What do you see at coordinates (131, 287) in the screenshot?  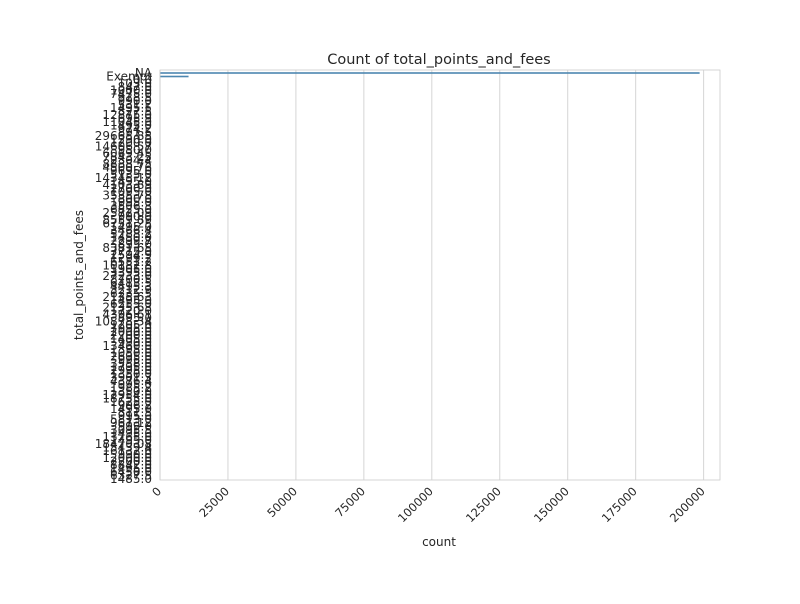 I see `y-tick-label: 4495.3` at bounding box center [131, 287].